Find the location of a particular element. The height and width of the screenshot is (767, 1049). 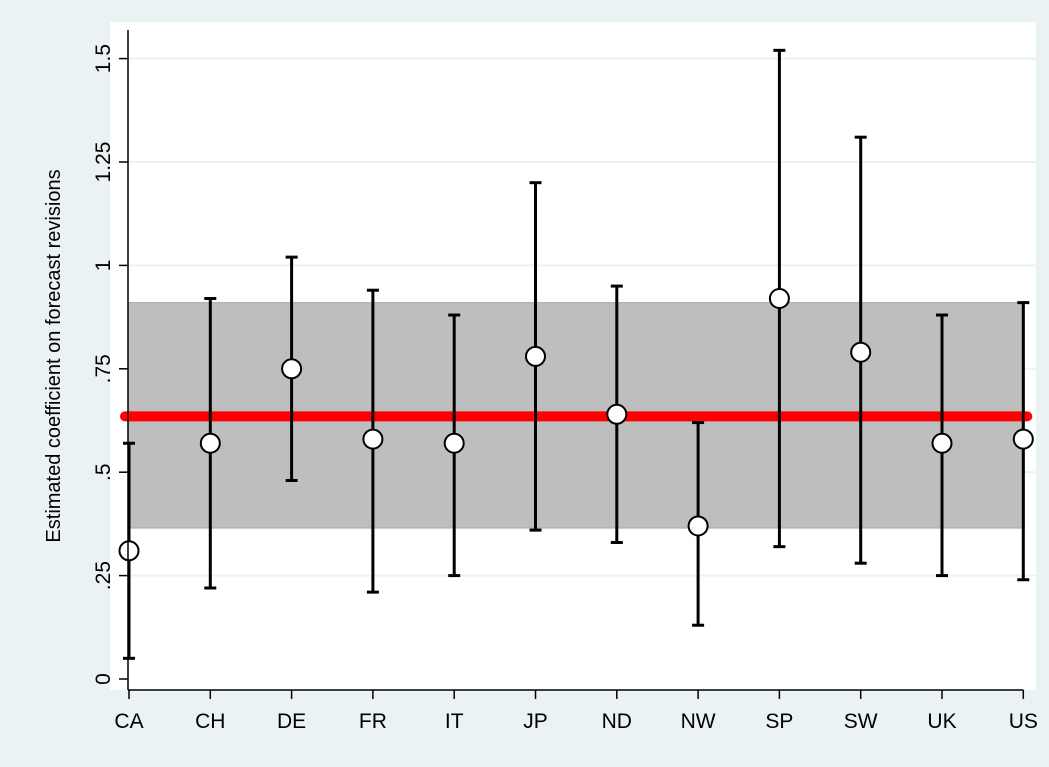

y-tick-label: .75 is located at coordinates (103, 368).